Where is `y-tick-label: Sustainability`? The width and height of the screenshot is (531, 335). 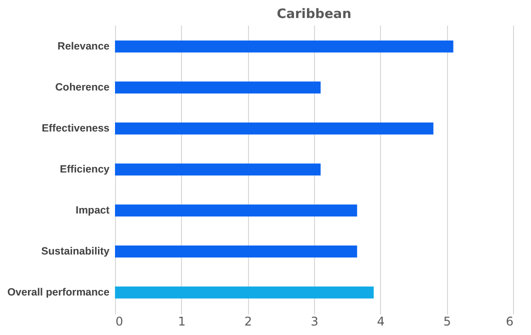
y-tick-label: Sustainability is located at coordinates (75, 251).